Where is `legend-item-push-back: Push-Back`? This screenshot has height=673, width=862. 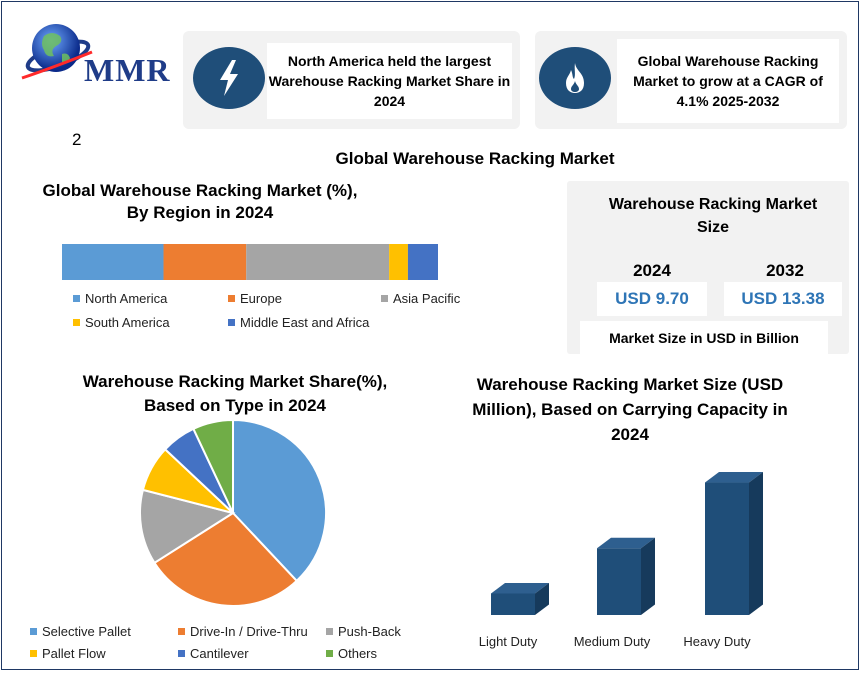
legend-item-push-back: Push-Back is located at coordinates (363, 631).